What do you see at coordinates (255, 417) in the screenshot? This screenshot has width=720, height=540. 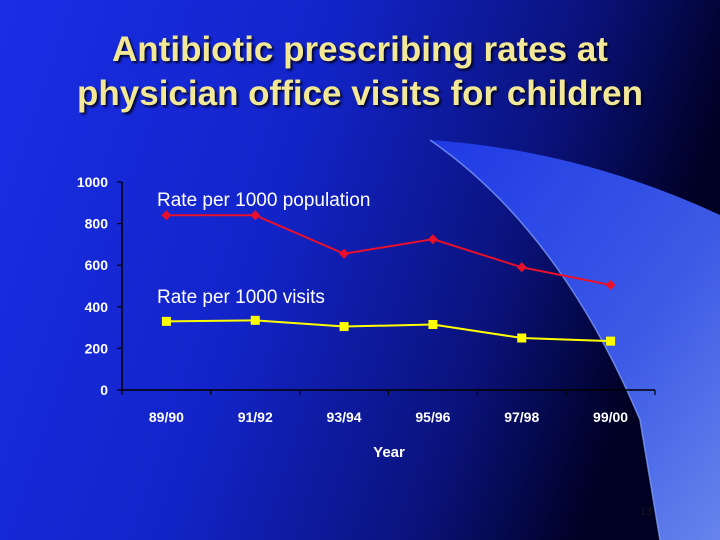 I see `x-tick-label: 91/92` at bounding box center [255, 417].